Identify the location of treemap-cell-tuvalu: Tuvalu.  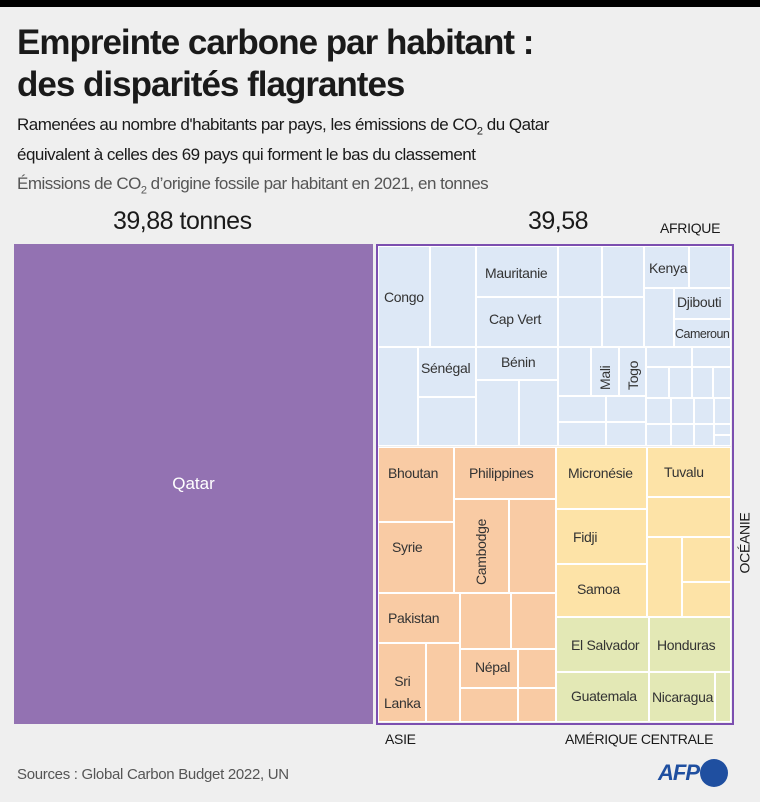
(689, 472).